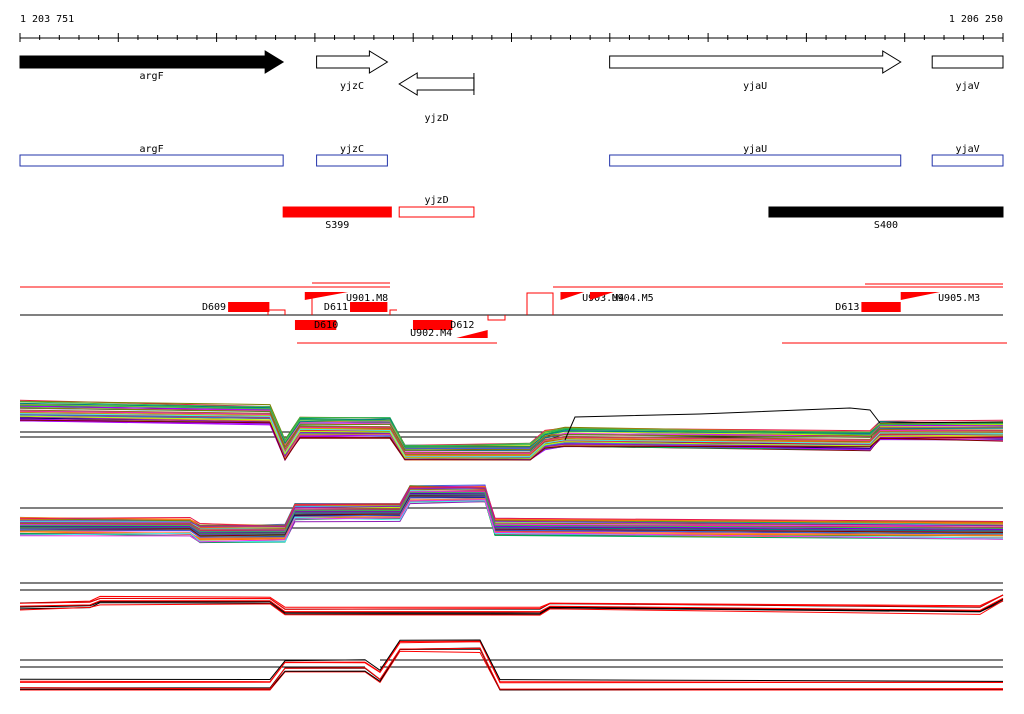 The width and height of the screenshot is (1024, 714). What do you see at coordinates (511, 155) in the screenshot?
I see `gene-box-track: argF yjzC yjaU yjaV` at bounding box center [511, 155].